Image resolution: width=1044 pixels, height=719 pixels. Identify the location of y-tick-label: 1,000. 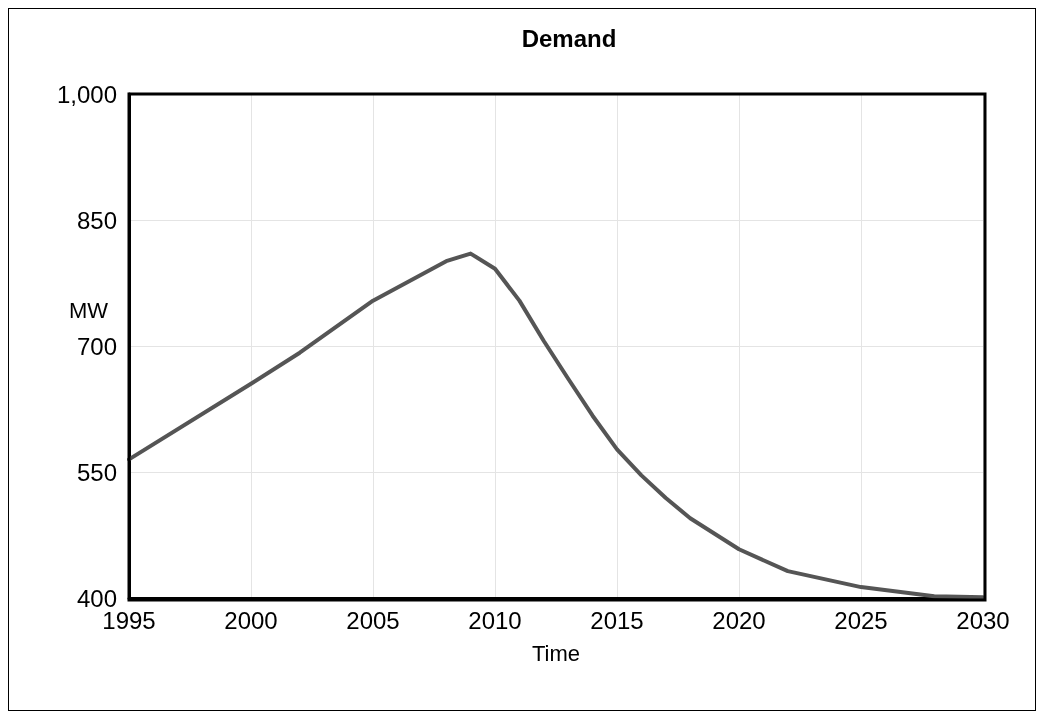
(86, 94).